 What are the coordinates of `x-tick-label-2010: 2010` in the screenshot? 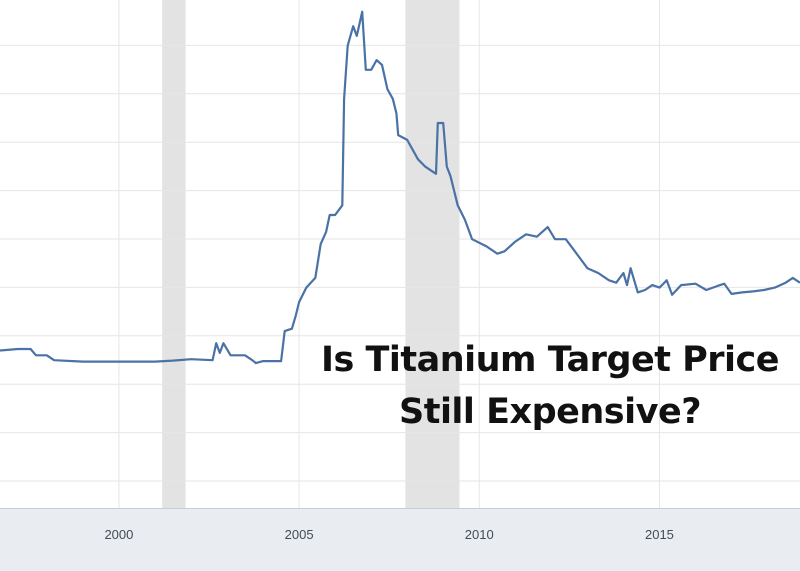 It's located at (479, 534).